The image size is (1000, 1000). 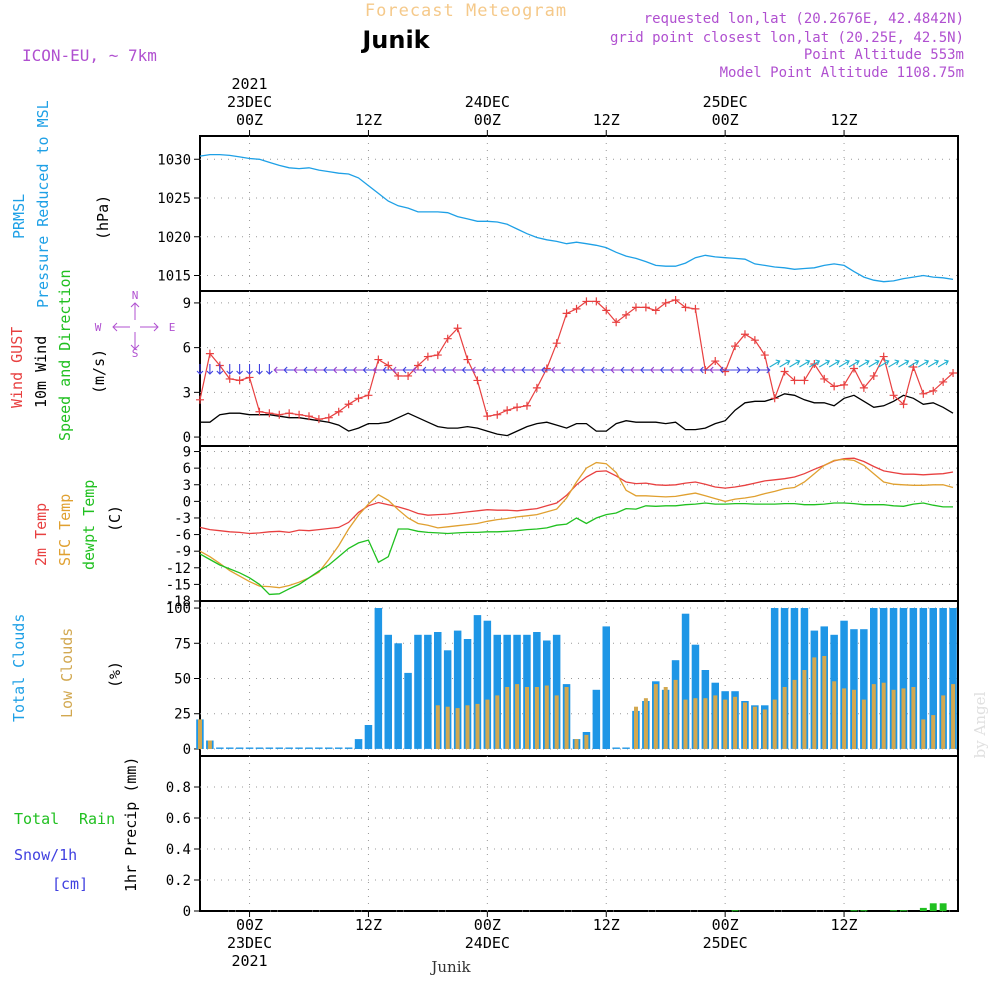 What do you see at coordinates (43, 204) in the screenshot?
I see `pressure-msl-label: Pressure Reduced to MSL` at bounding box center [43, 204].